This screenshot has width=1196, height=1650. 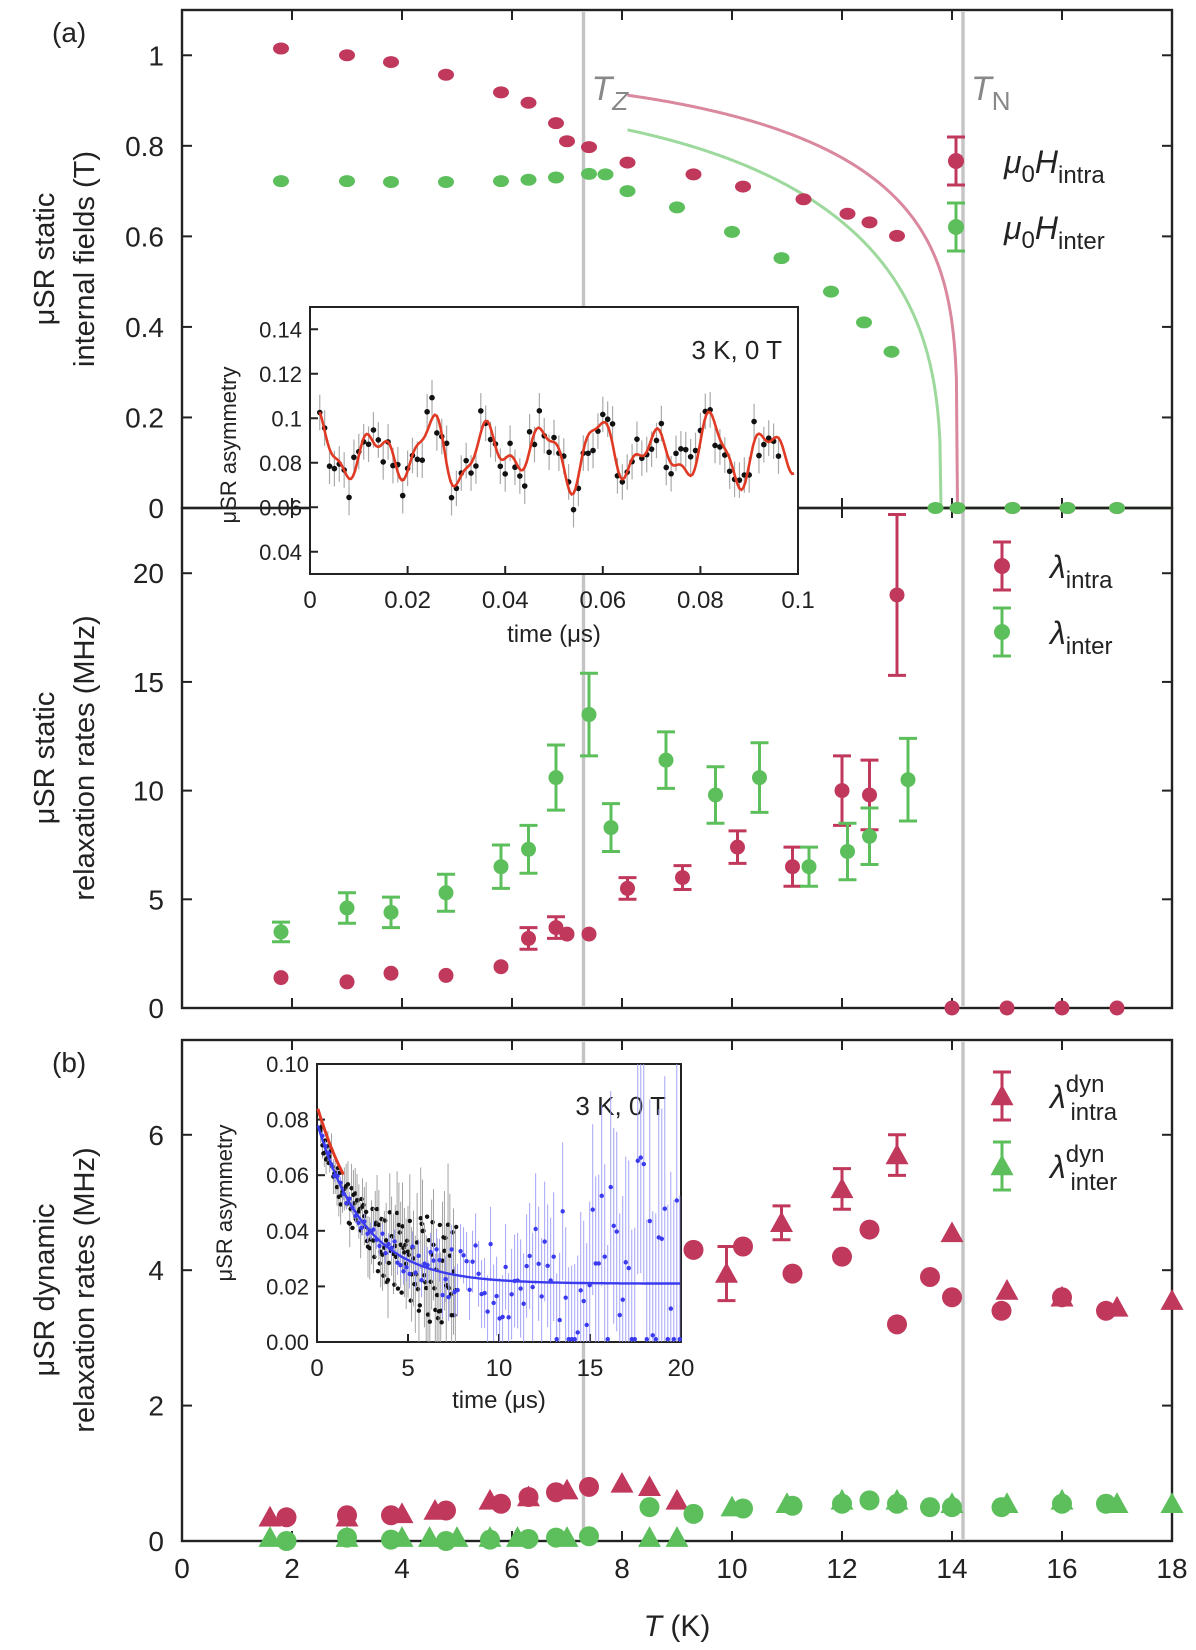 What do you see at coordinates (309, 600) in the screenshot?
I see `inset-a-xtick-label-0: 0` at bounding box center [309, 600].